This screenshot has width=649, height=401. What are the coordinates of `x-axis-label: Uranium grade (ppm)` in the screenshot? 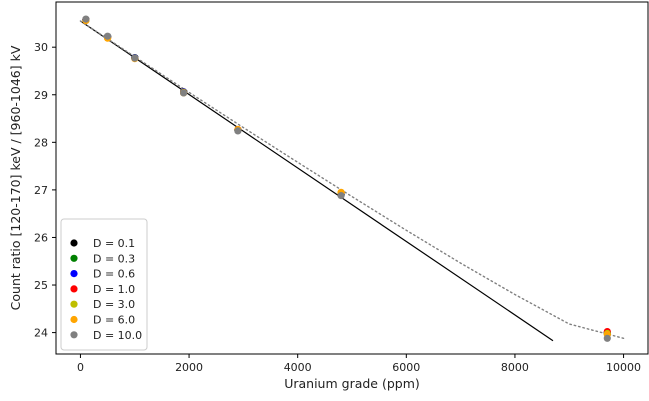 It's located at (352, 383).